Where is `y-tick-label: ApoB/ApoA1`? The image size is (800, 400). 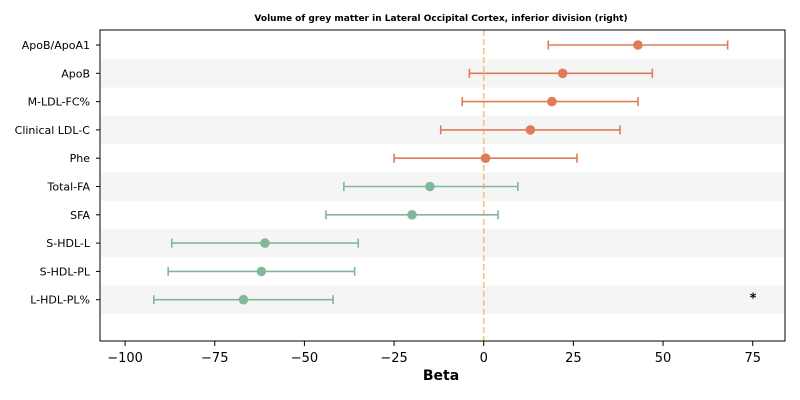
y-tick-label: ApoB/ApoA1 is located at coordinates (56, 45).